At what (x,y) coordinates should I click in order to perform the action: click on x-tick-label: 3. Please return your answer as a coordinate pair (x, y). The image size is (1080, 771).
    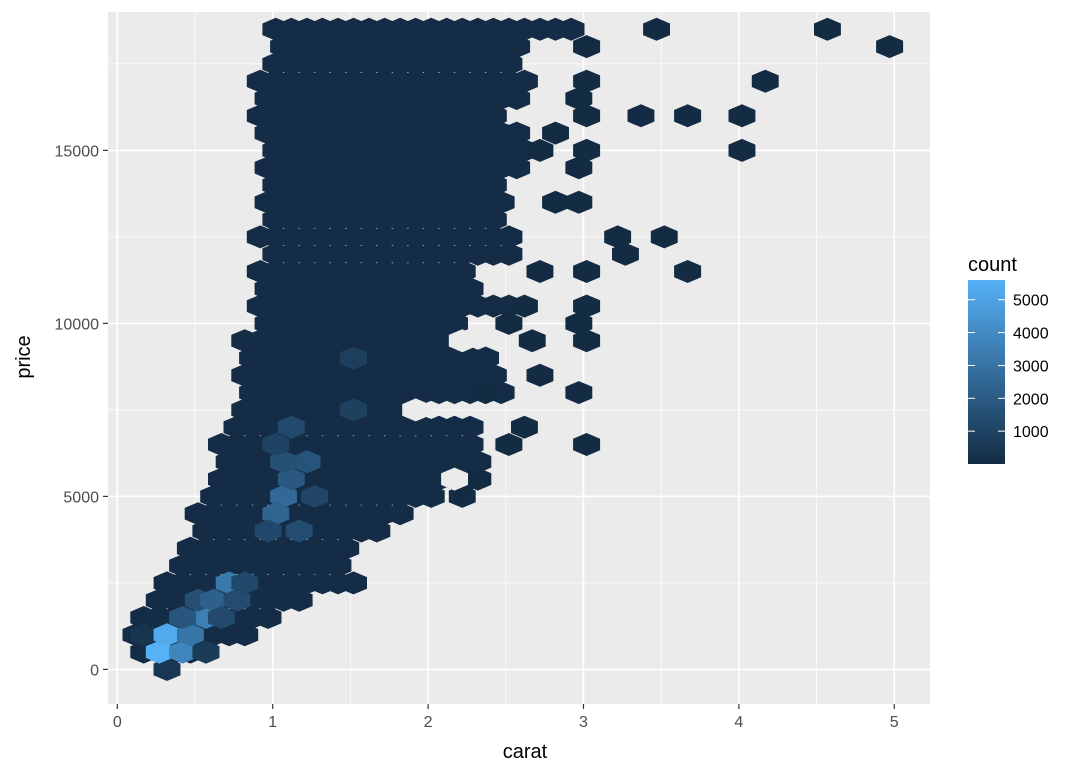
    Looking at the image, I should click on (583, 722).